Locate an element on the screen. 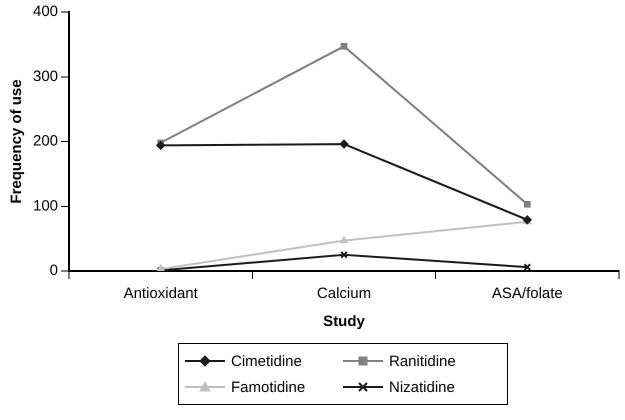  x-tick-label: Calcium is located at coordinates (344, 293).